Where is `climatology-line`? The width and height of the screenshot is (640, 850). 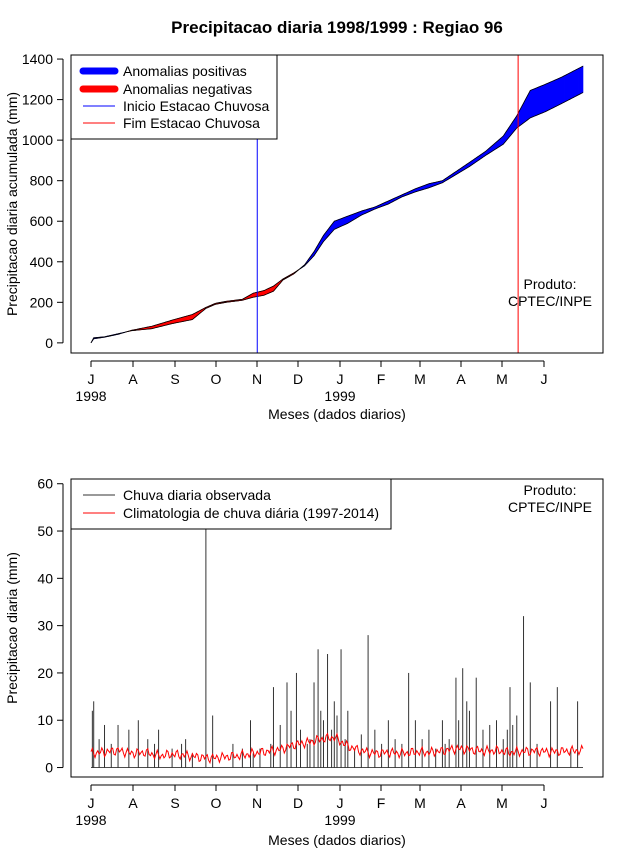 climatology-line is located at coordinates (337, 748).